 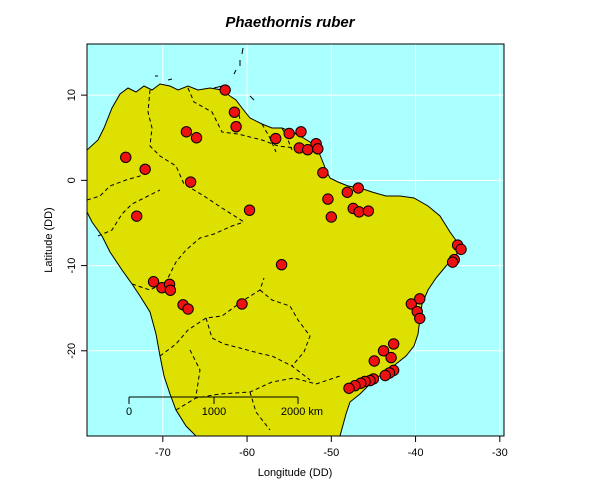 What do you see at coordinates (72, 180) in the screenshot?
I see `y-tick-label: 0` at bounding box center [72, 180].